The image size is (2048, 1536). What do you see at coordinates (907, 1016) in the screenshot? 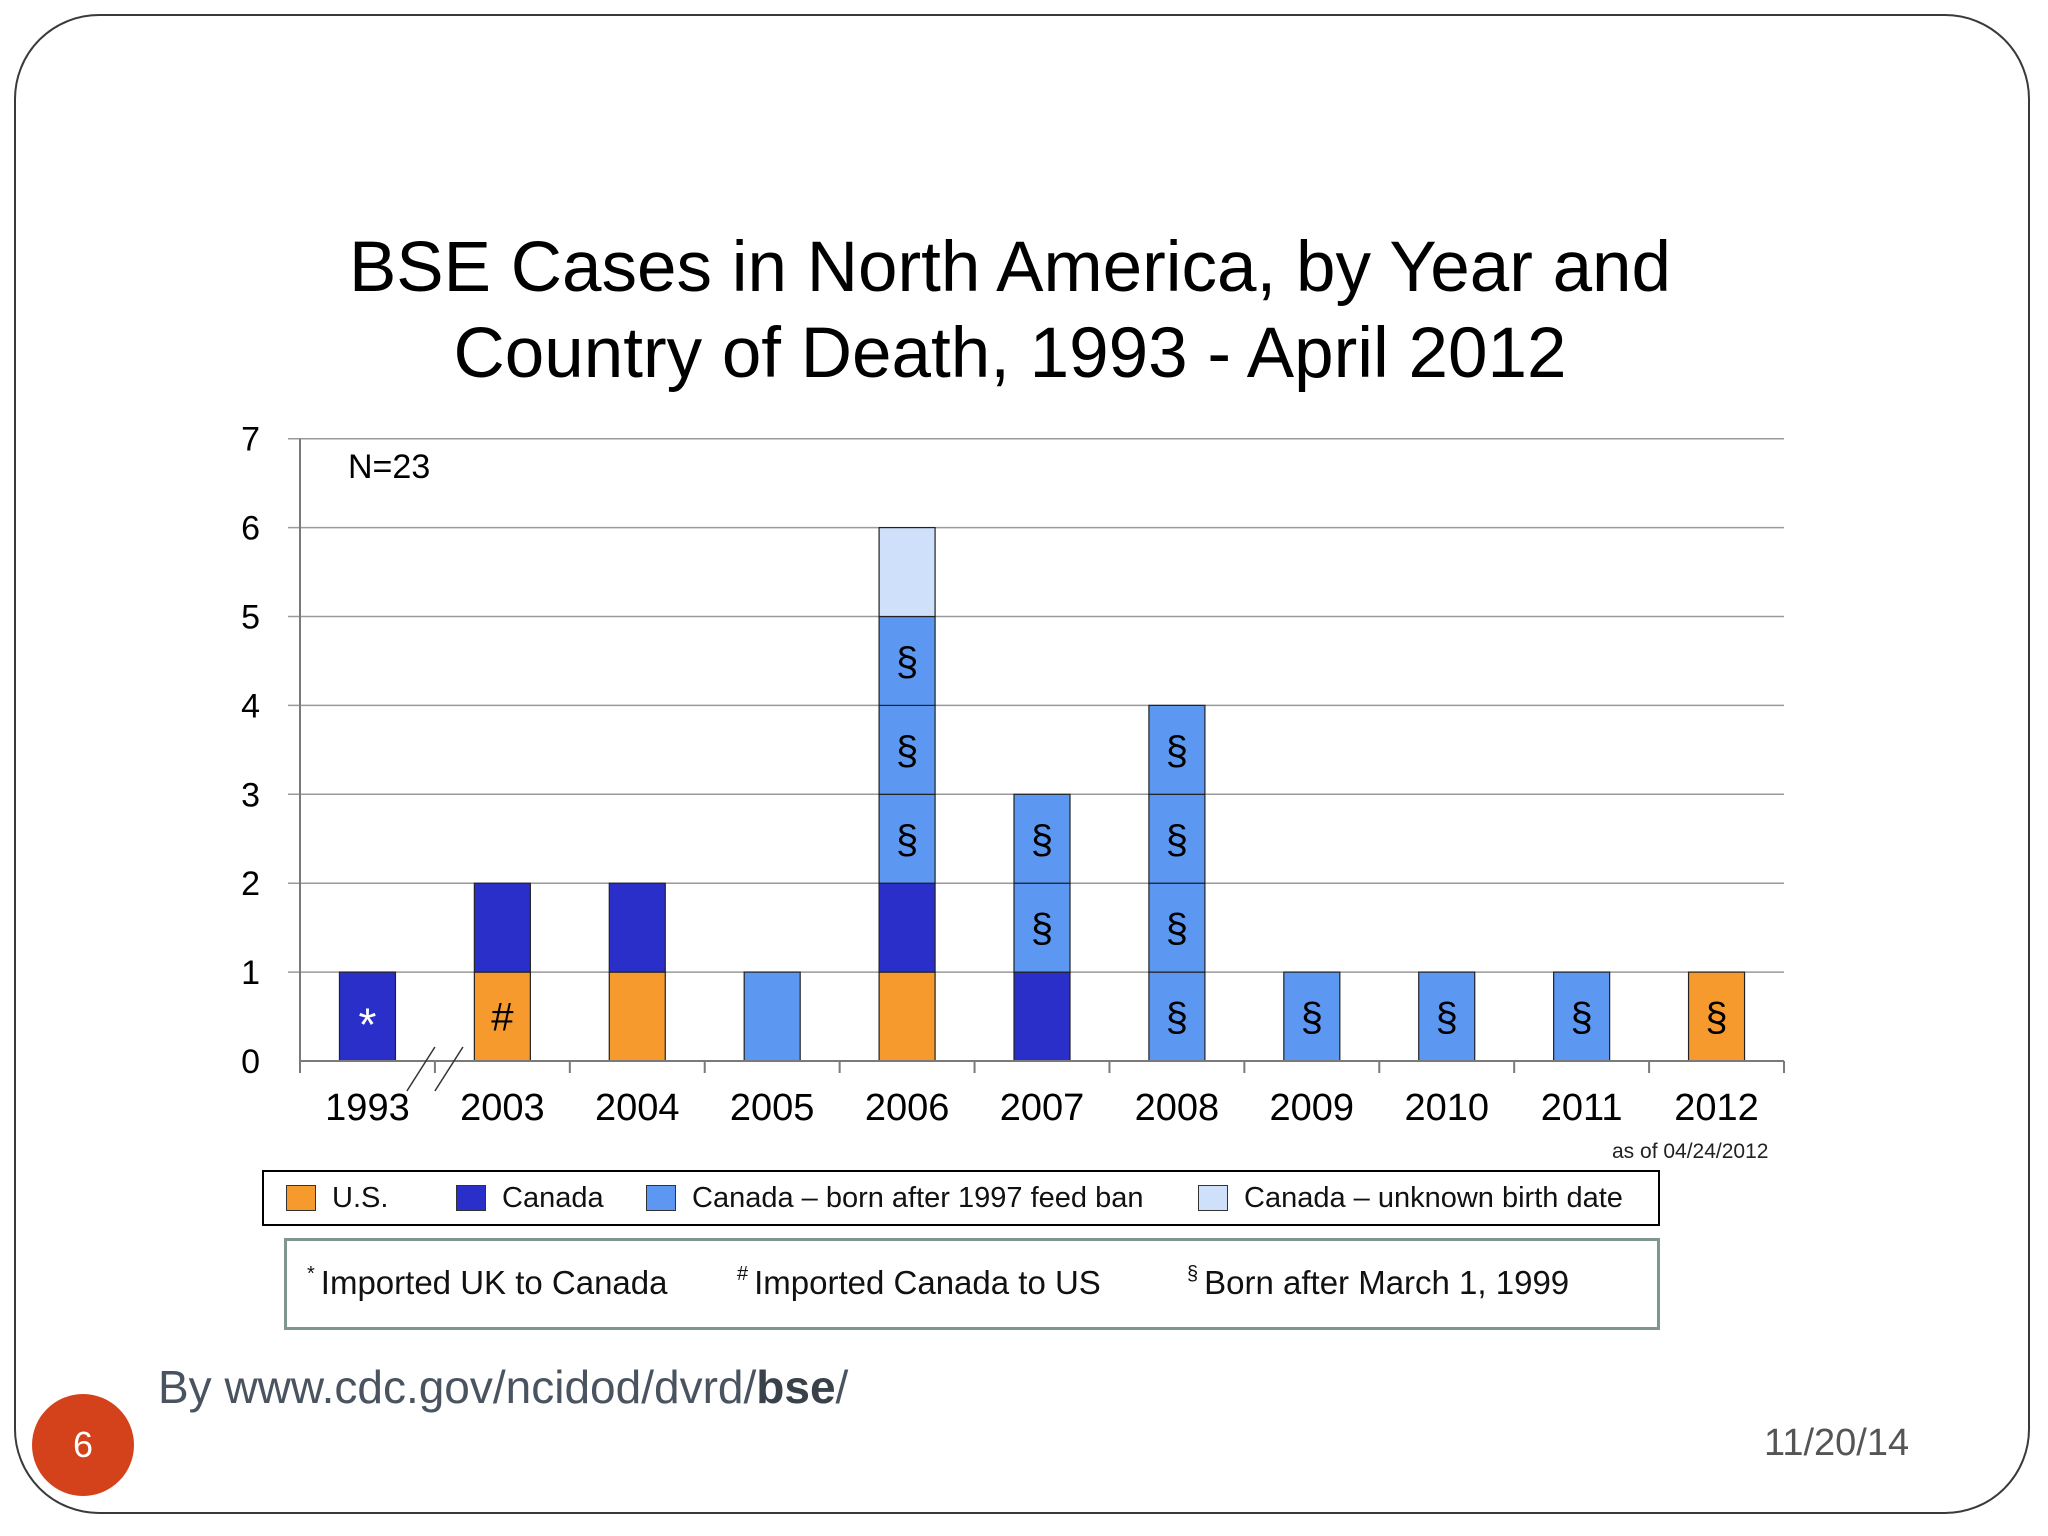
I see `bar-segment-2006-u-s` at bounding box center [907, 1016].